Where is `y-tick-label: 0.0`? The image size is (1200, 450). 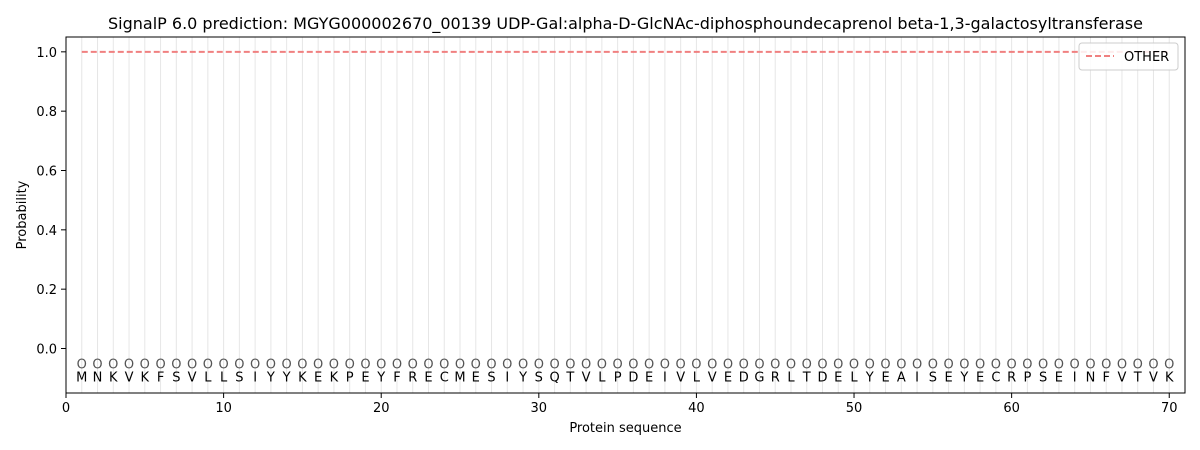
y-tick-label: 0.0 is located at coordinates (46, 350).